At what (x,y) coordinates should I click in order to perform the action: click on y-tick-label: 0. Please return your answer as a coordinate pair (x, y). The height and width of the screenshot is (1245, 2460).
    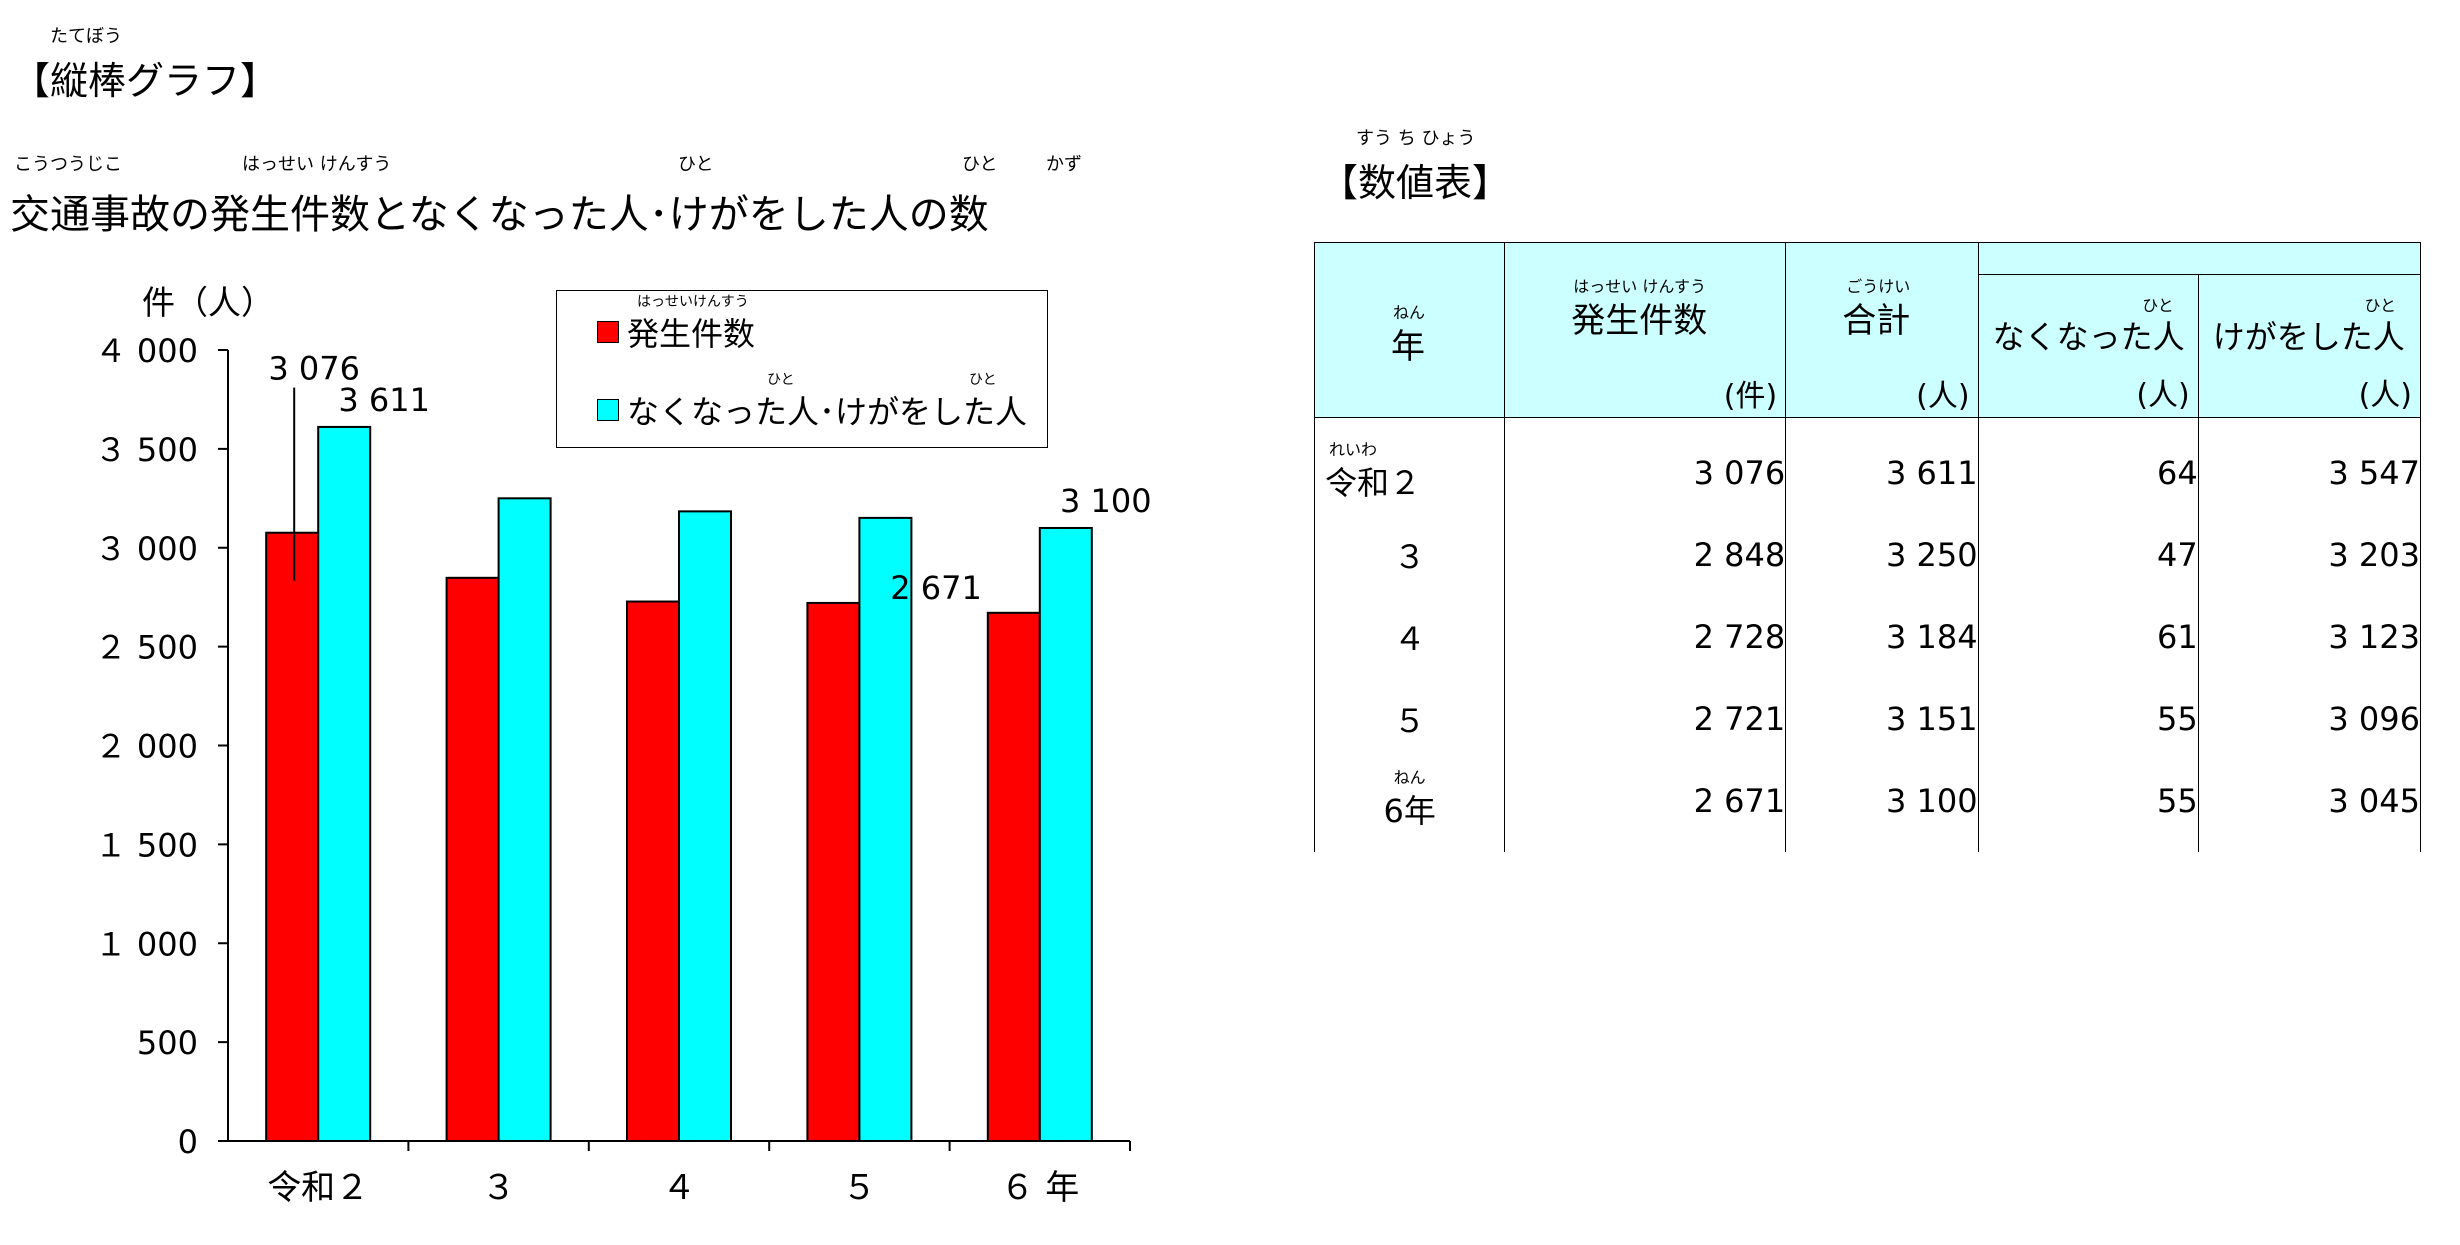
    Looking at the image, I should click on (188, 1142).